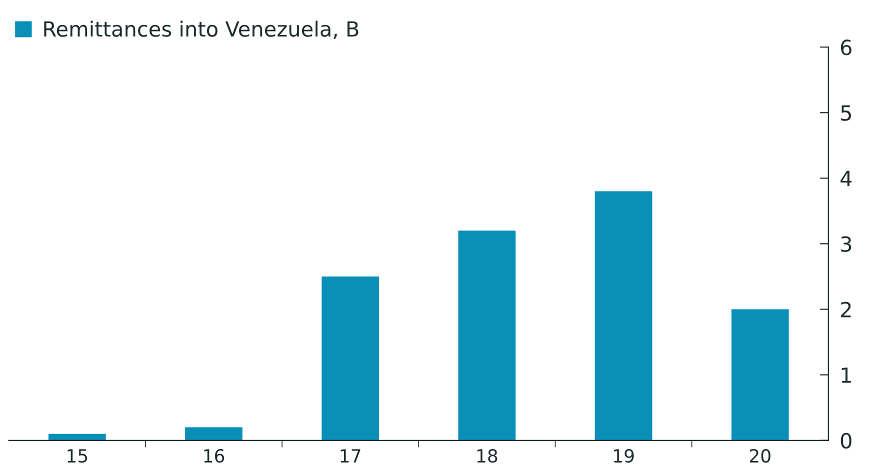 Image resolution: width=886 pixels, height=471 pixels. Describe the element at coordinates (201, 29) in the screenshot. I see `legend-label: Remittances into Venezuela, B` at that location.